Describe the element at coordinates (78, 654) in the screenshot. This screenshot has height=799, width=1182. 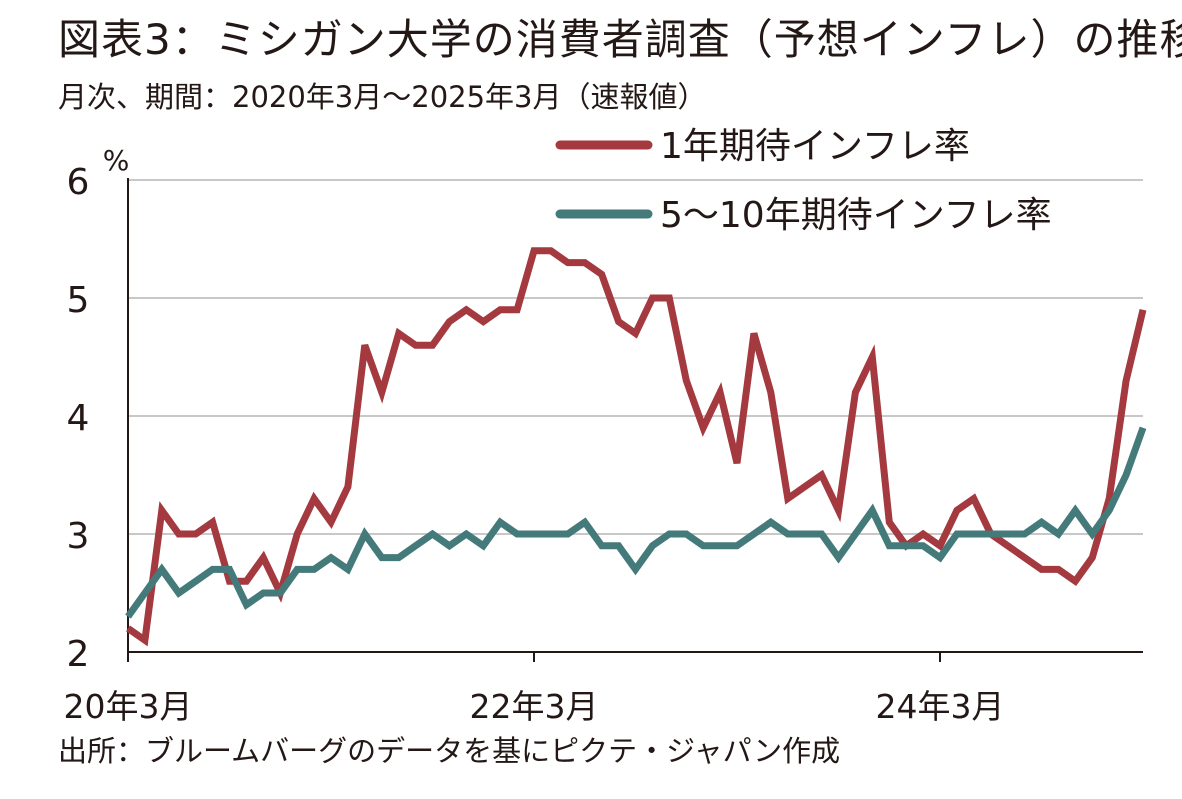
I see `y-tick-label: 2` at that location.